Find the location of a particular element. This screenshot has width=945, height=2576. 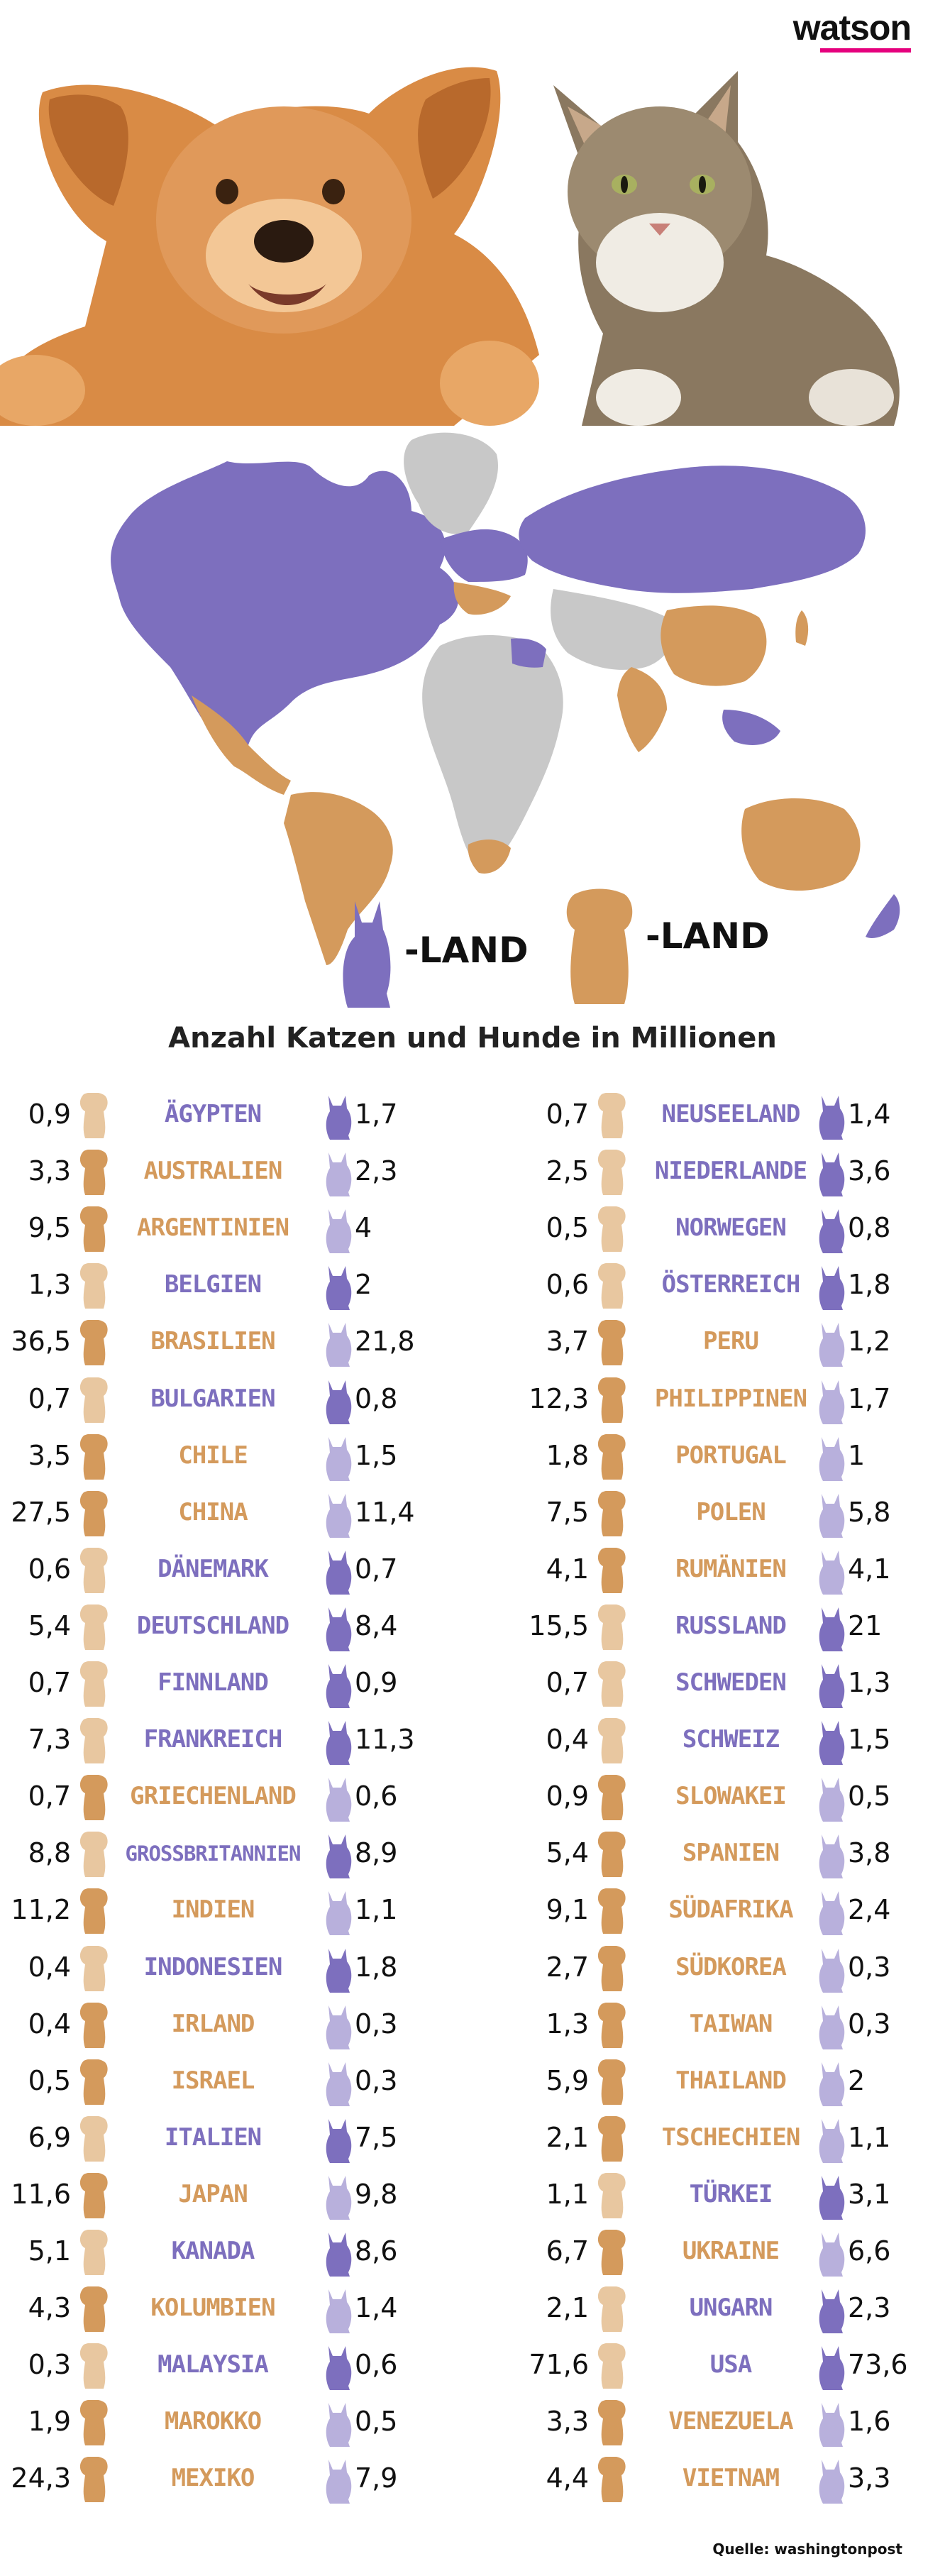

legend: -LAND -LAND is located at coordinates (553, 947).